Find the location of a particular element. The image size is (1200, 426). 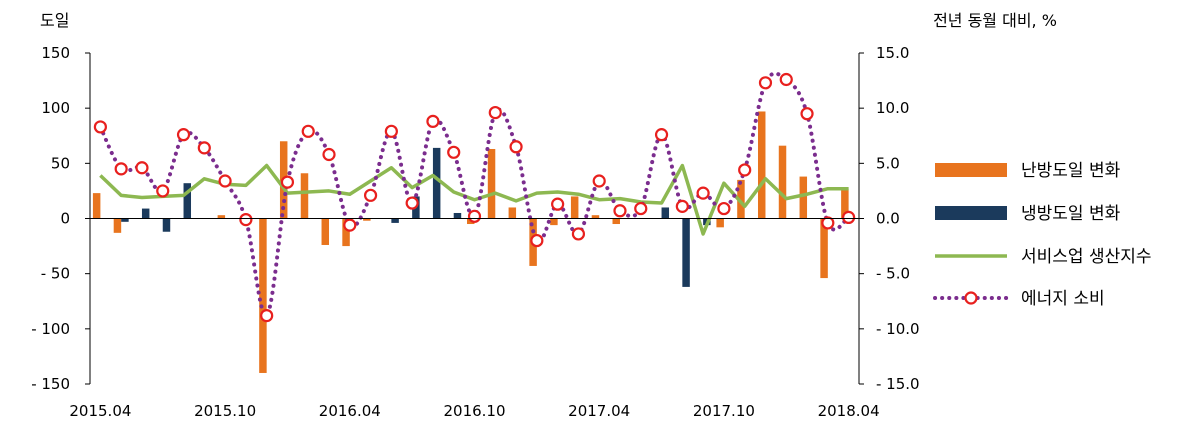

x-tick-label: 2017.04 is located at coordinates (599, 411).